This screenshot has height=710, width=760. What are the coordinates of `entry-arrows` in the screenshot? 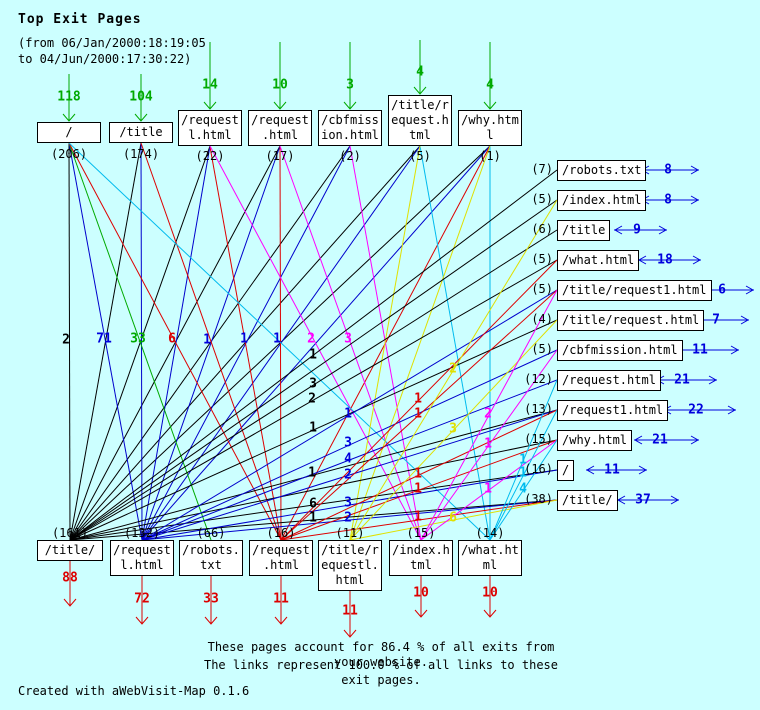 It's located at (279, 81).